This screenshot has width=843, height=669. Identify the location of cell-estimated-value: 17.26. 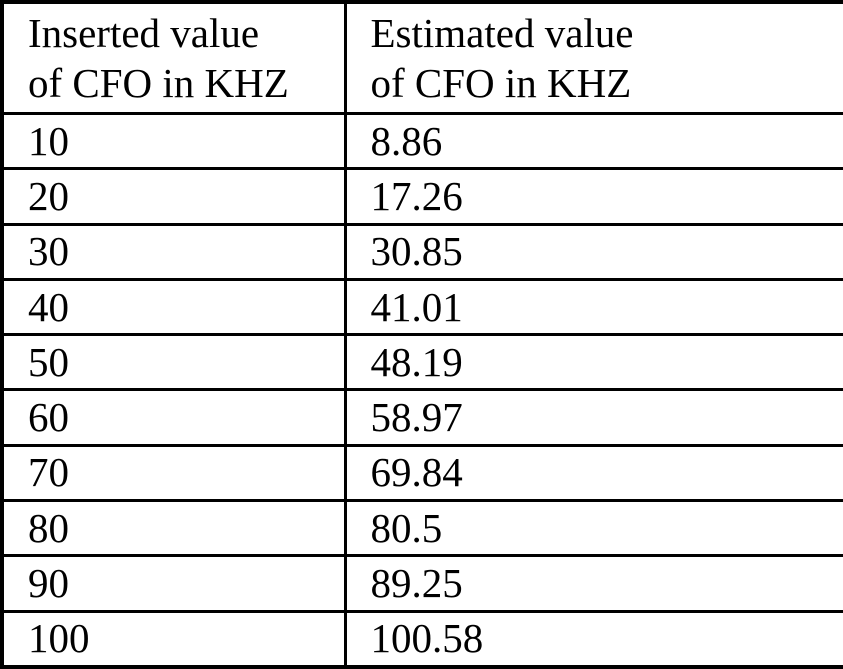
(593, 196).